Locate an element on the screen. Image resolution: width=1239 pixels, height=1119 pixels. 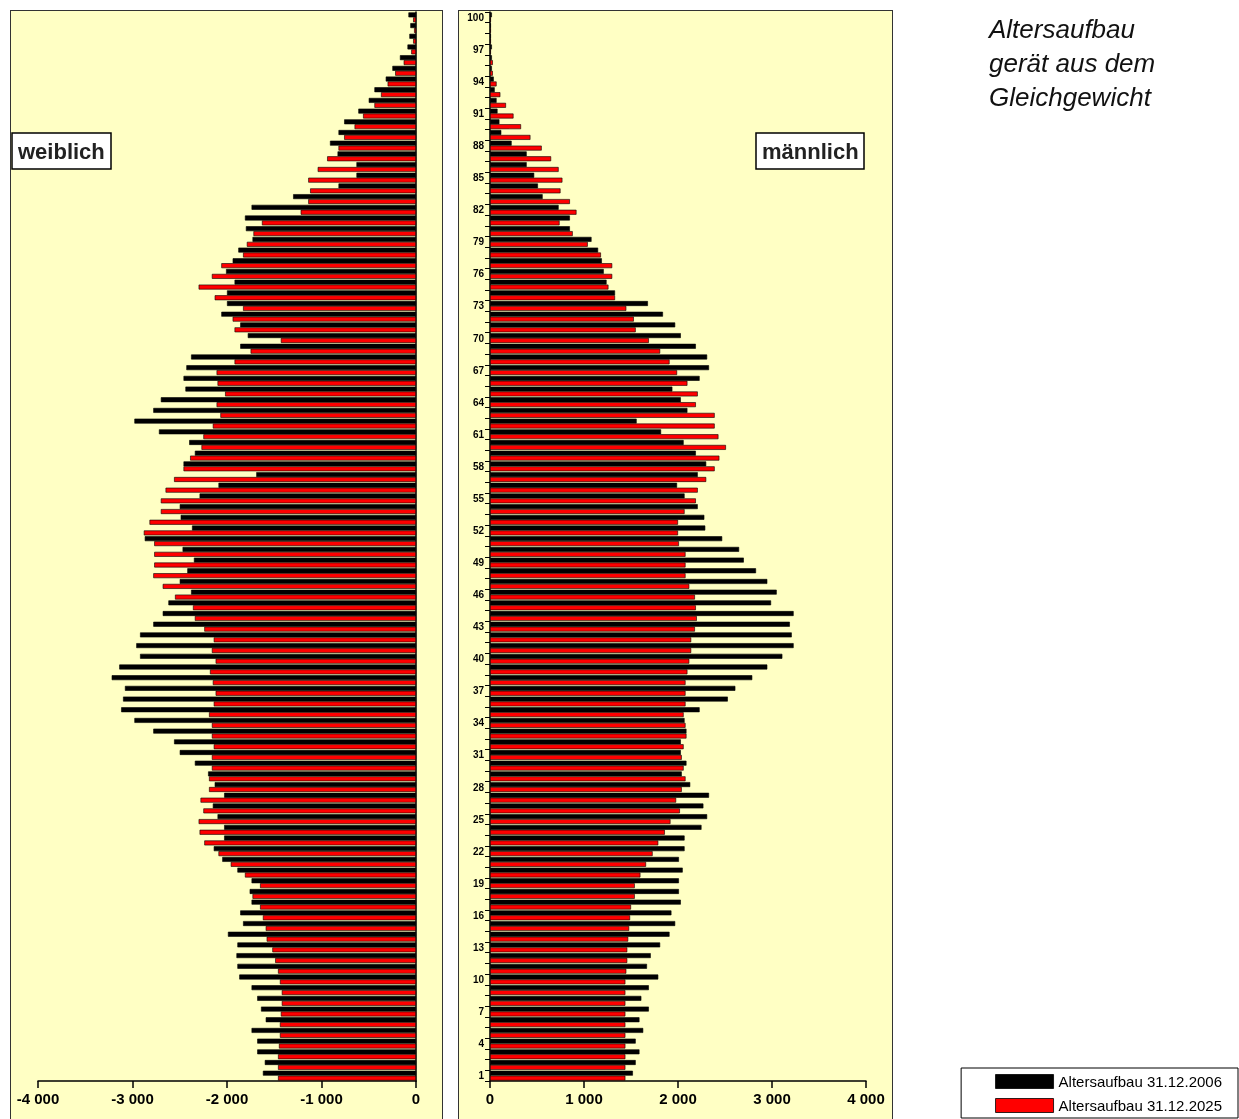
y-tick-label: 4 is located at coordinates (481, 1044).